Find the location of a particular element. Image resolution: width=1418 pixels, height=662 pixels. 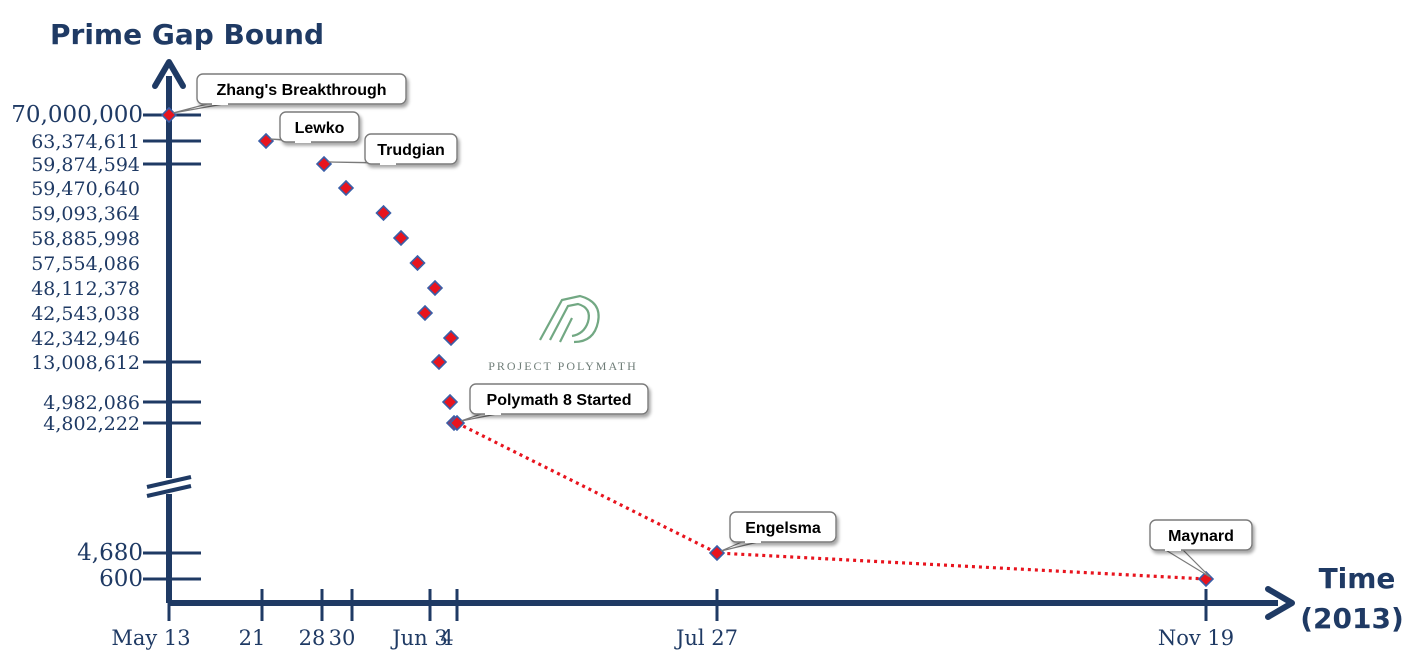

callout-label: Engelsma is located at coordinates (783, 528).